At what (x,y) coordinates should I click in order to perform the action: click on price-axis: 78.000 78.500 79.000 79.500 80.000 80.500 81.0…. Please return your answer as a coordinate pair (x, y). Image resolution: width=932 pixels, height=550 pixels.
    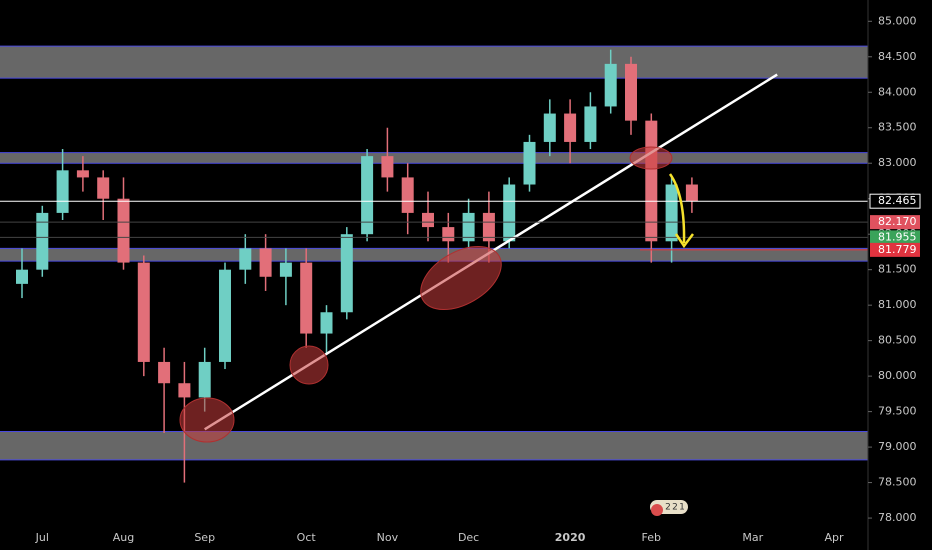
    Looking at the image, I should click on (894, 269).